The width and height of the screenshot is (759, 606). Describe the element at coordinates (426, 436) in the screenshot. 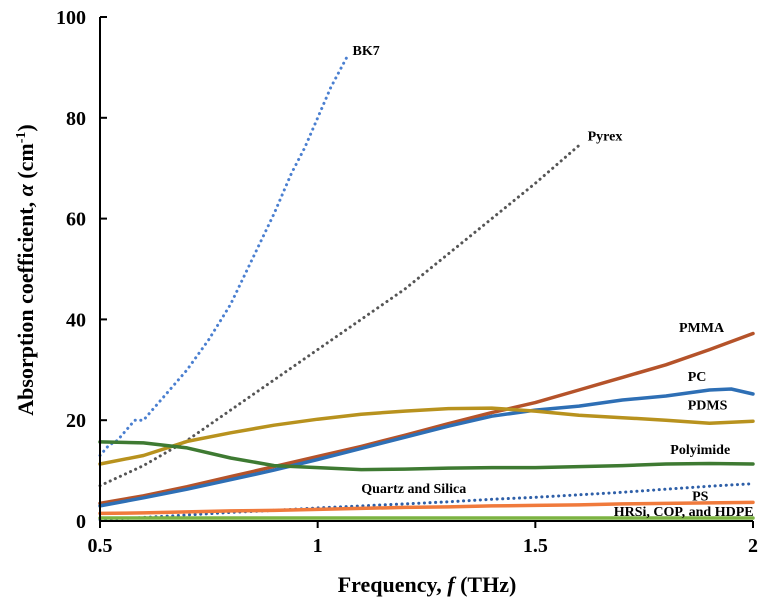

I see `series-line-pdms` at that location.